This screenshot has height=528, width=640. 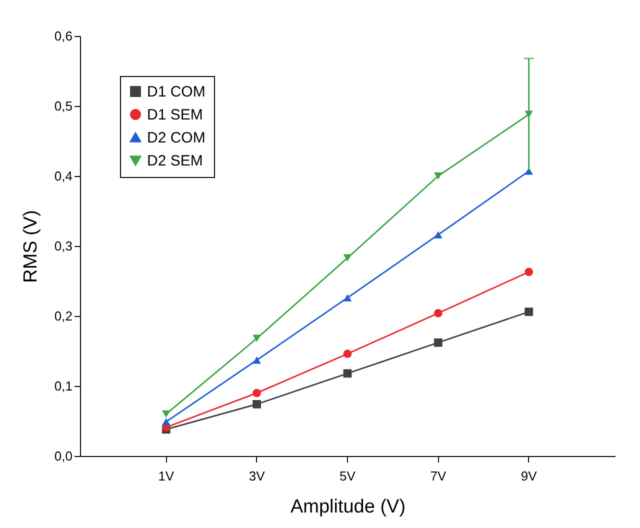 What do you see at coordinates (166, 476) in the screenshot?
I see `x-tick-label: 1V` at bounding box center [166, 476].